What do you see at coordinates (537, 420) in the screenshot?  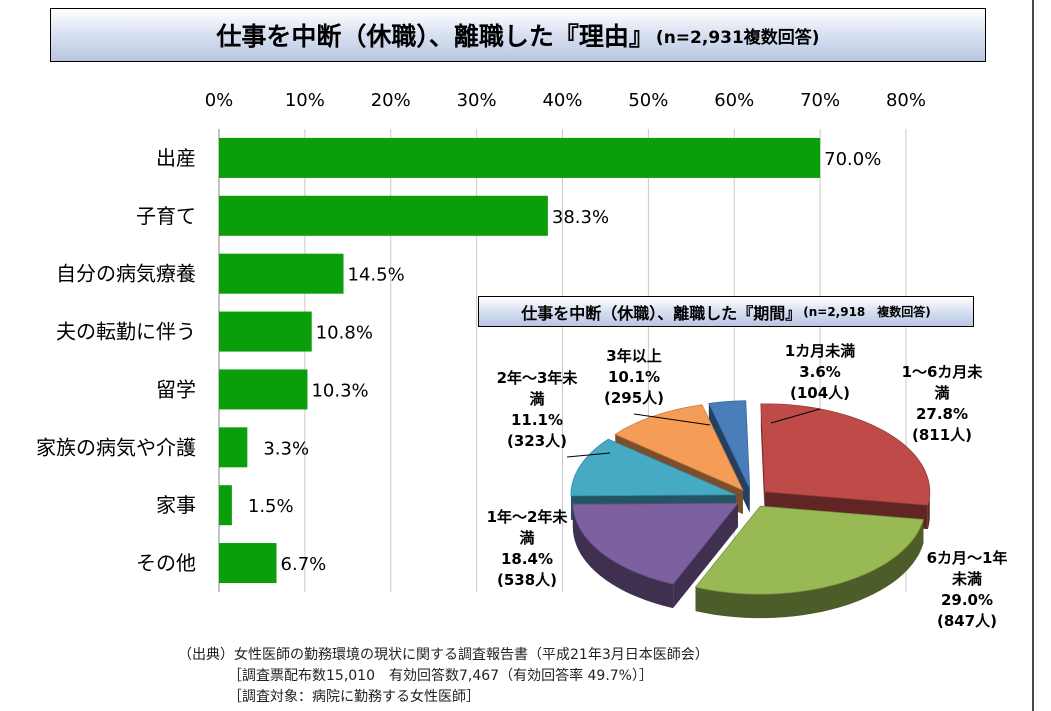 I see `pie-slice-percent: 11.1%` at bounding box center [537, 420].